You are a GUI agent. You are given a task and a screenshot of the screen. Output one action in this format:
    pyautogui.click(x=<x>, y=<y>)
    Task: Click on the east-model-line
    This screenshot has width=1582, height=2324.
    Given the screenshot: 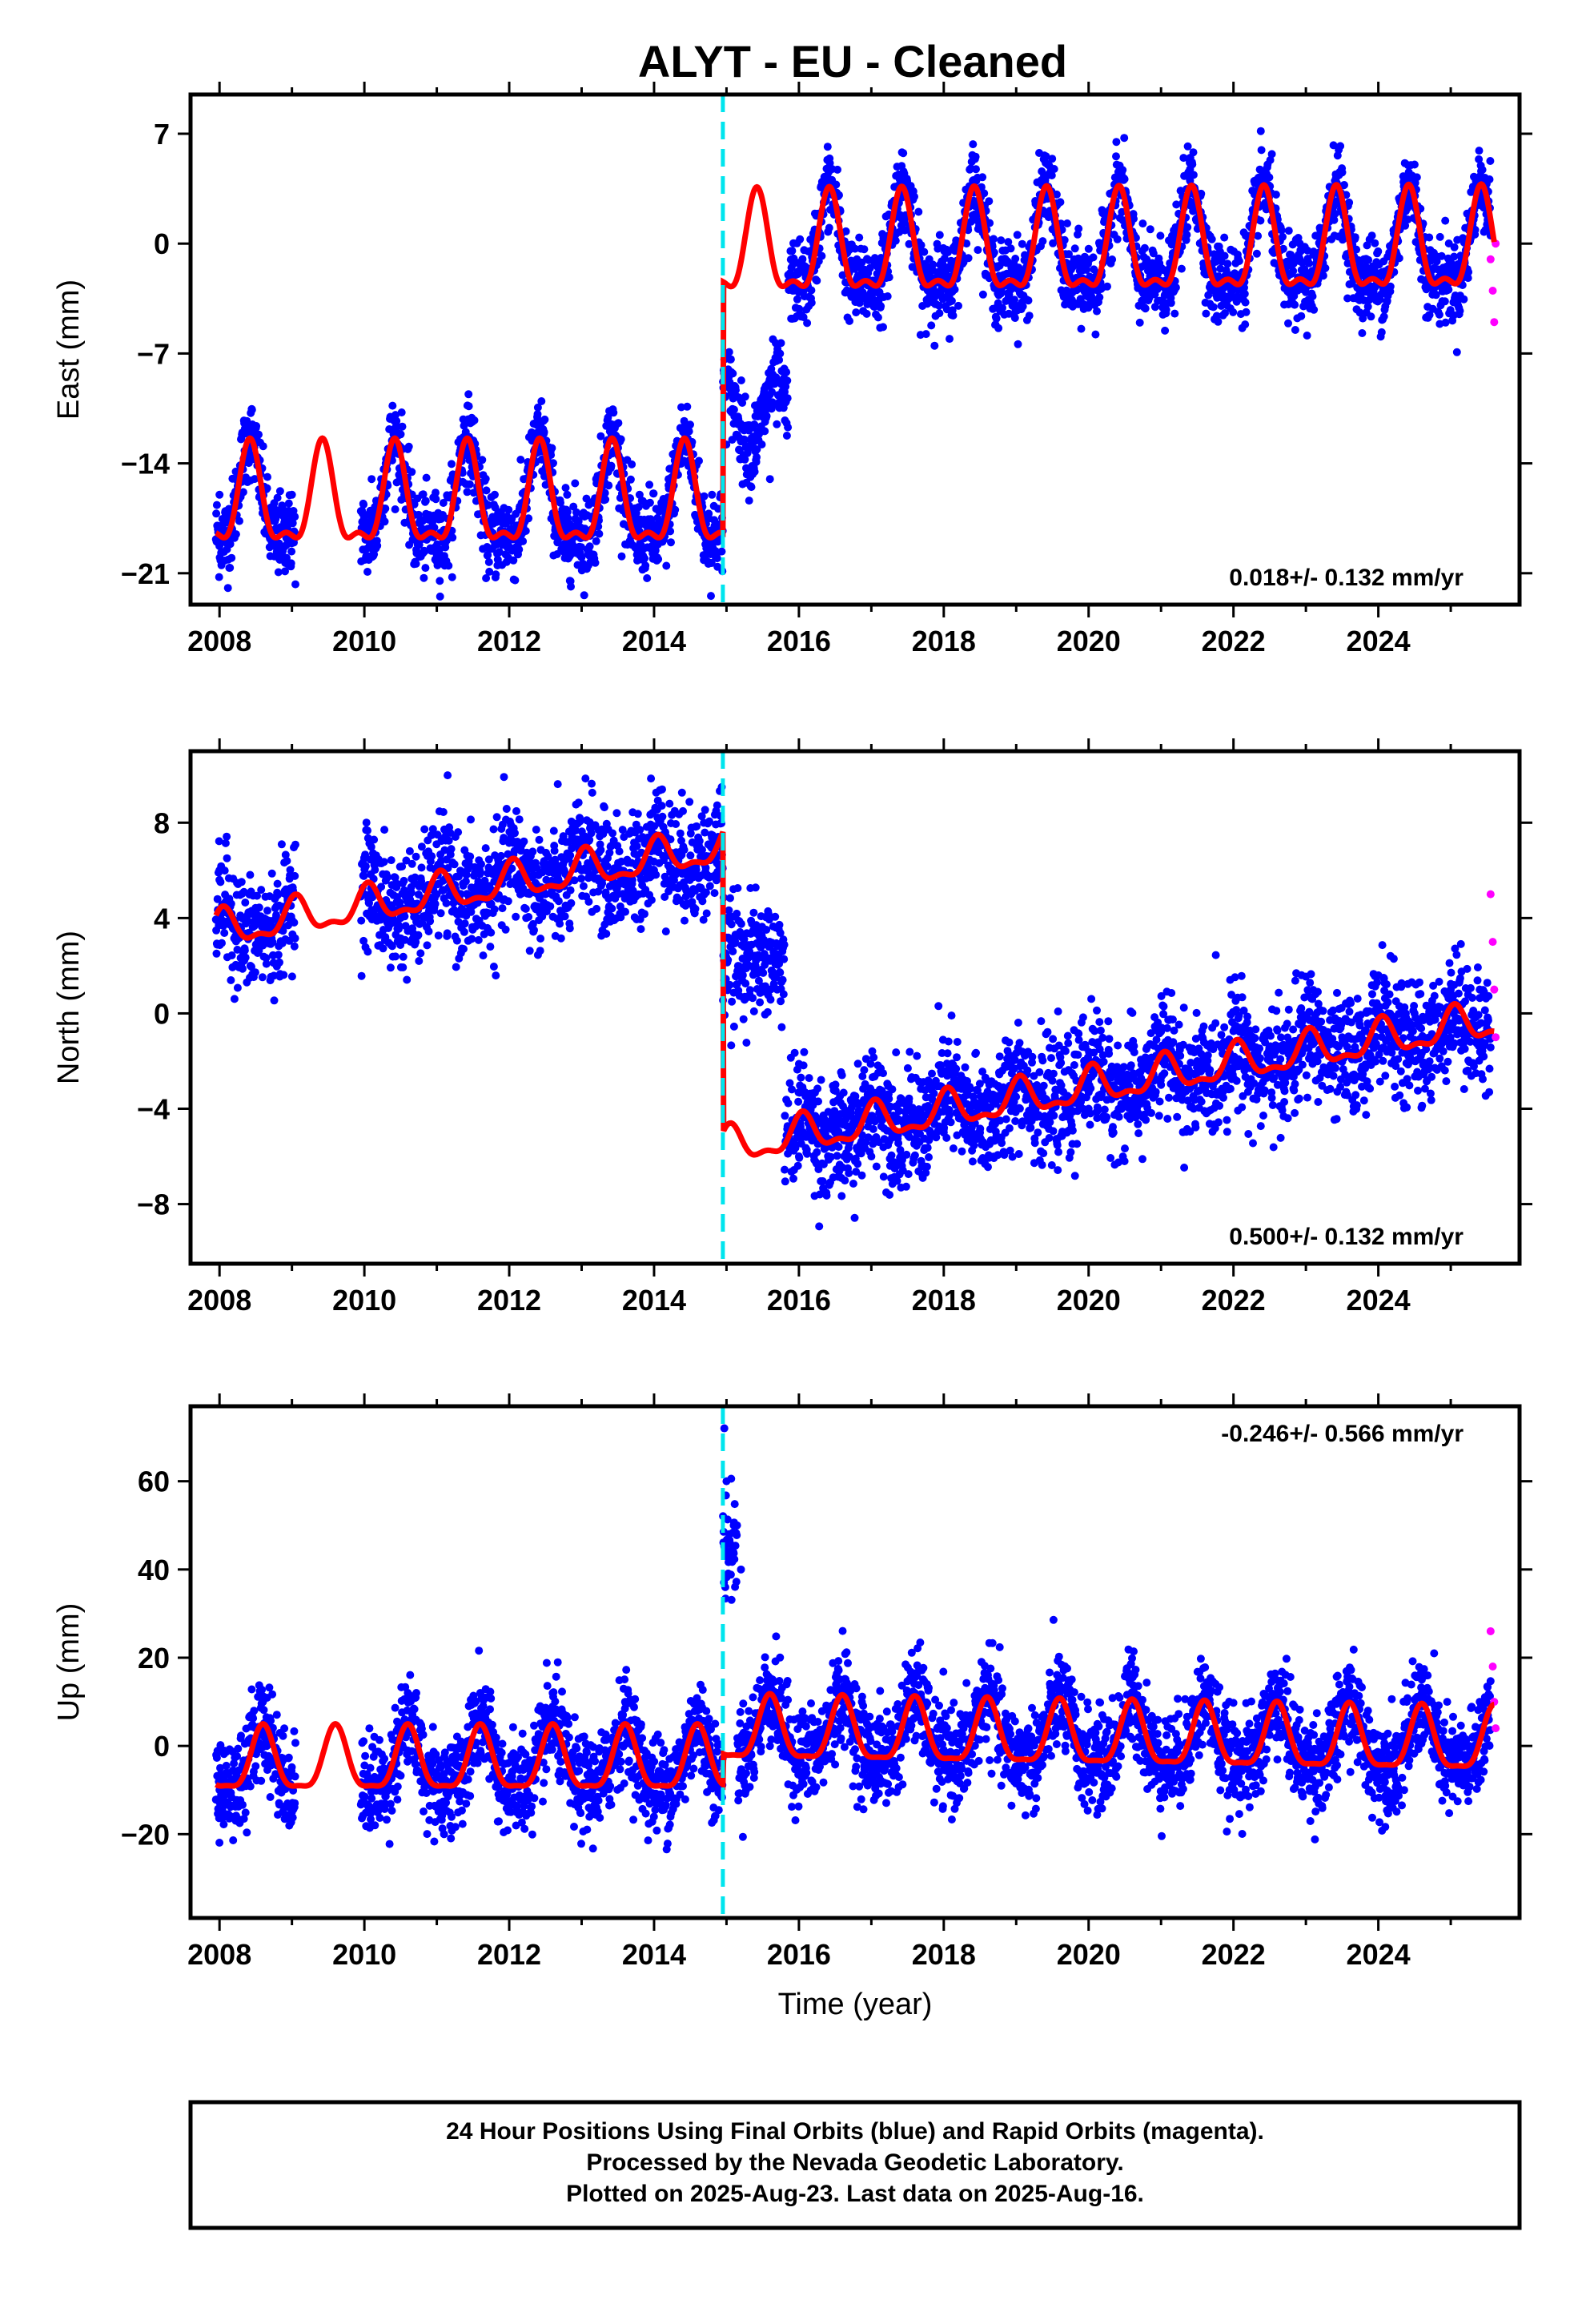 What is the action you would take?
    pyautogui.click(x=856, y=361)
    